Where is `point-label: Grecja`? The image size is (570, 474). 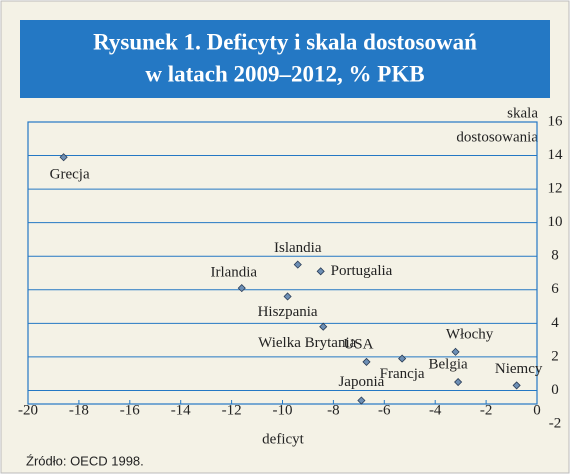
point-label: Grecja is located at coordinates (70, 175).